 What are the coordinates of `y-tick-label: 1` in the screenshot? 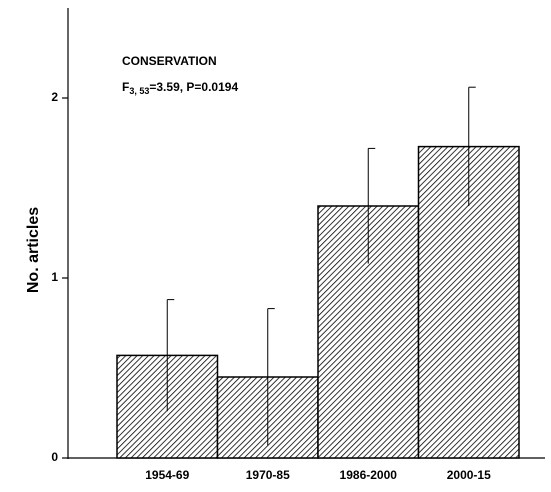 It's located at (54, 277).